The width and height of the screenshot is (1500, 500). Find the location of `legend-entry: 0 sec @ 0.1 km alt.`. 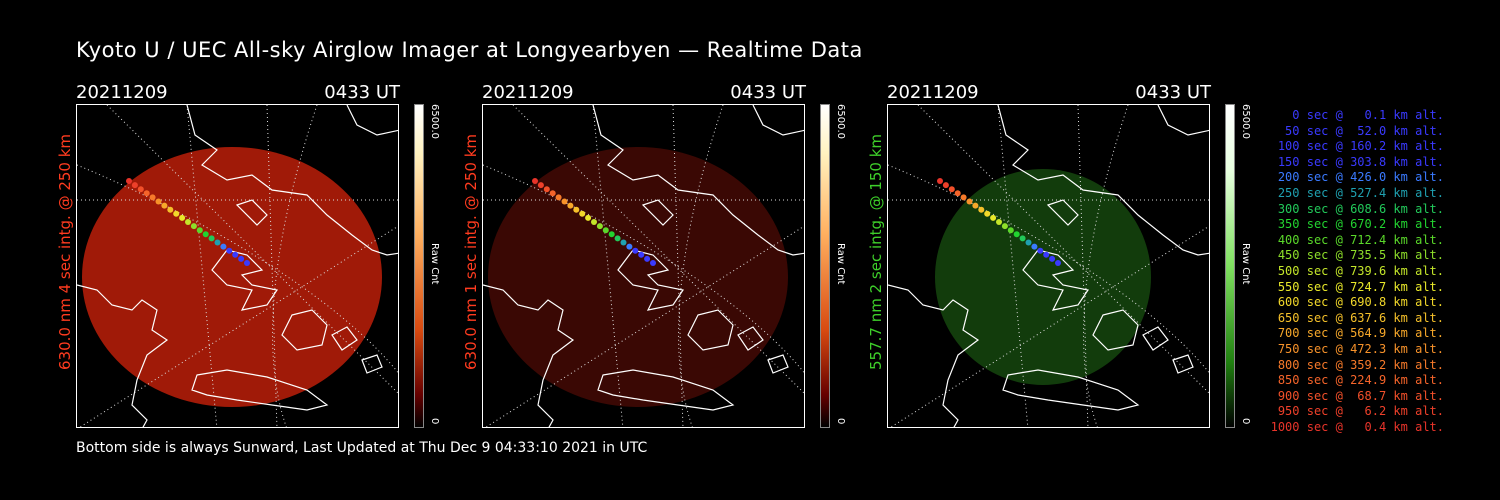

legend-entry: 0 sec @ 0.1 km alt. is located at coordinates (1368, 115).